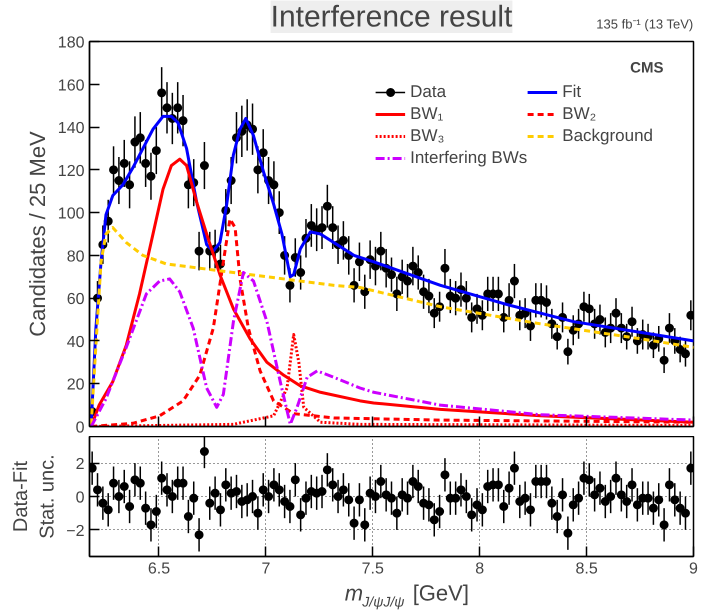 The width and height of the screenshot is (705, 610). I want to click on y-tick-label: 140, so click(71, 129).